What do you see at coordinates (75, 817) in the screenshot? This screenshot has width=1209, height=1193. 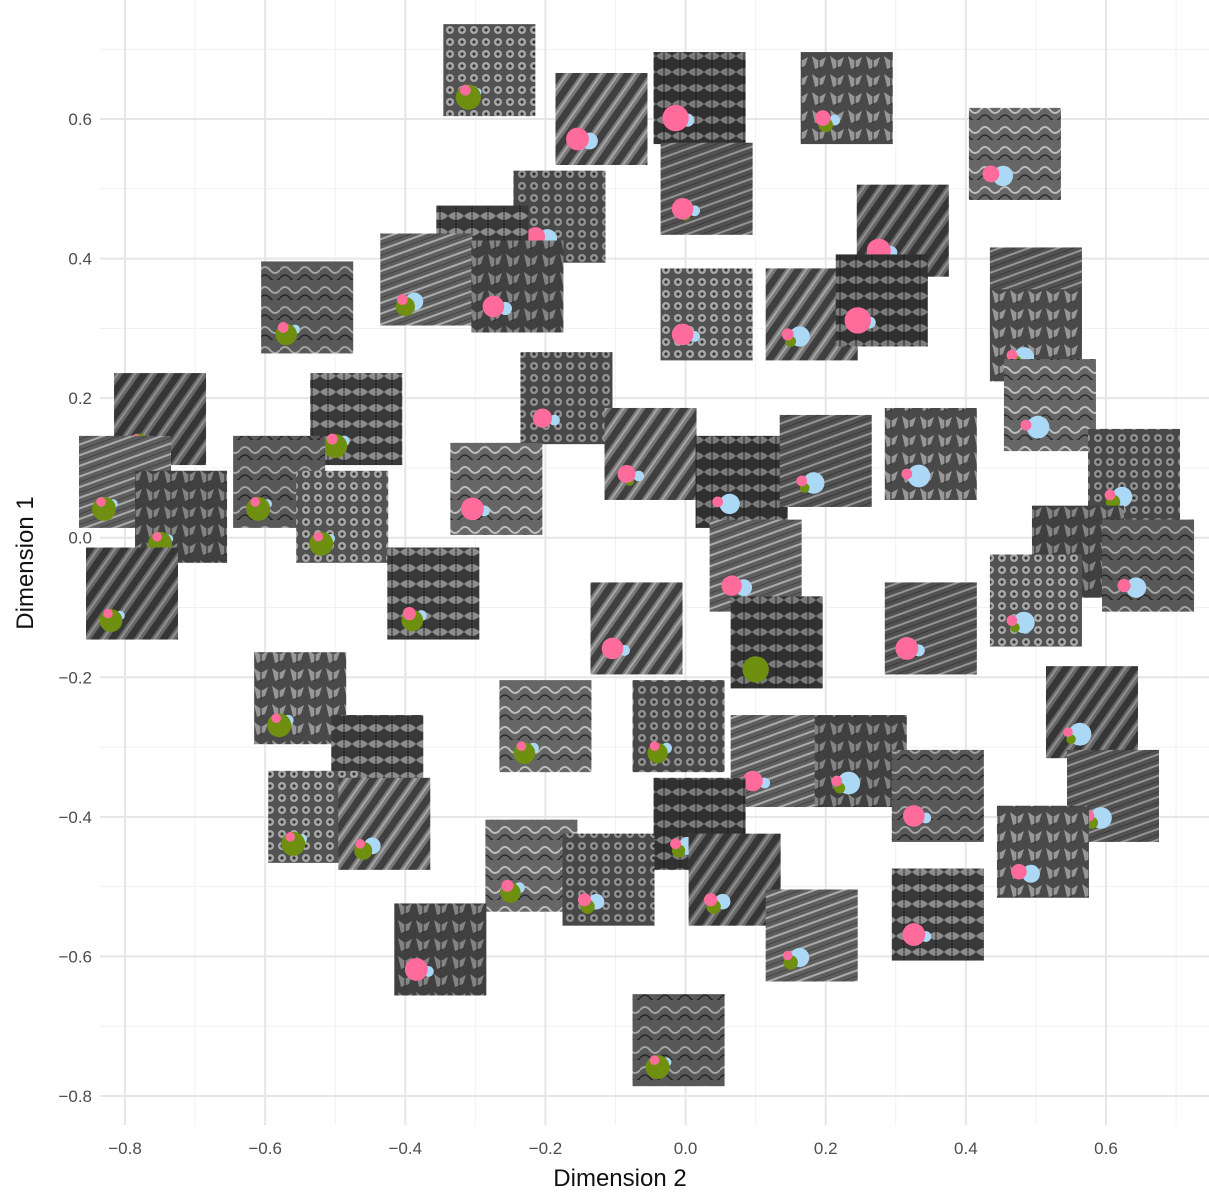 I see `y-tick-label: −0.4` at bounding box center [75, 817].